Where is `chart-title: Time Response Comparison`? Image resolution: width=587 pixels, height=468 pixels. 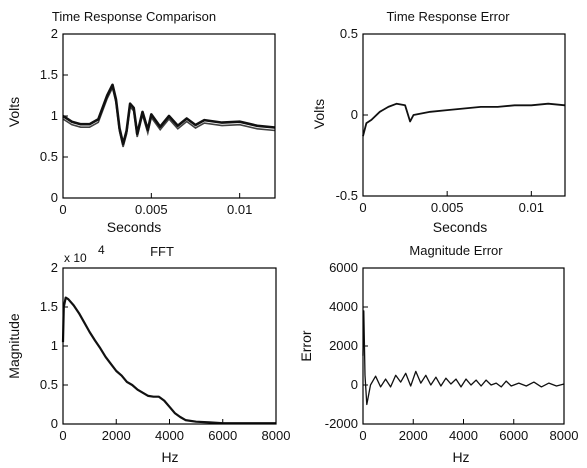
chart-title: Time Response Comparison is located at coordinates (134, 16).